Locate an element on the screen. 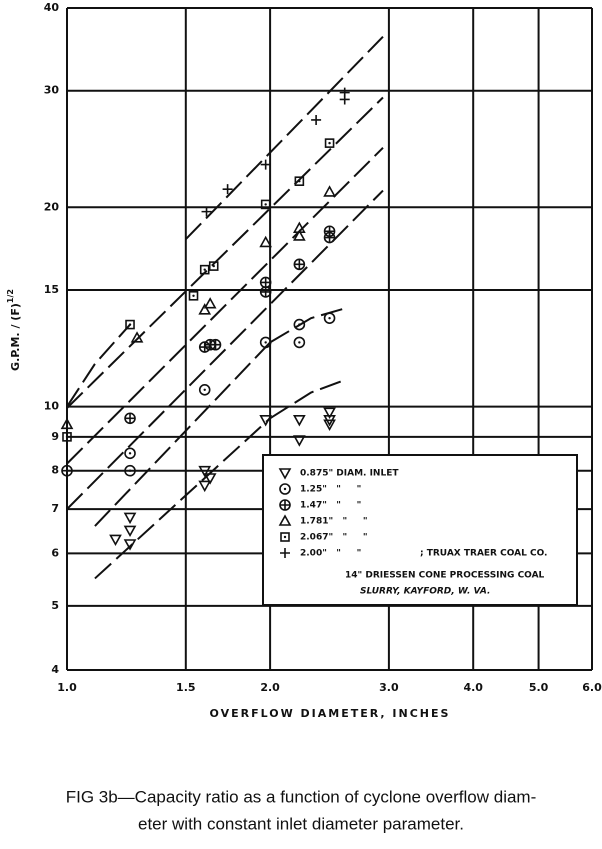  x-axis-label: OVERFLOW DIAMETER, INCHES is located at coordinates (330, 713).